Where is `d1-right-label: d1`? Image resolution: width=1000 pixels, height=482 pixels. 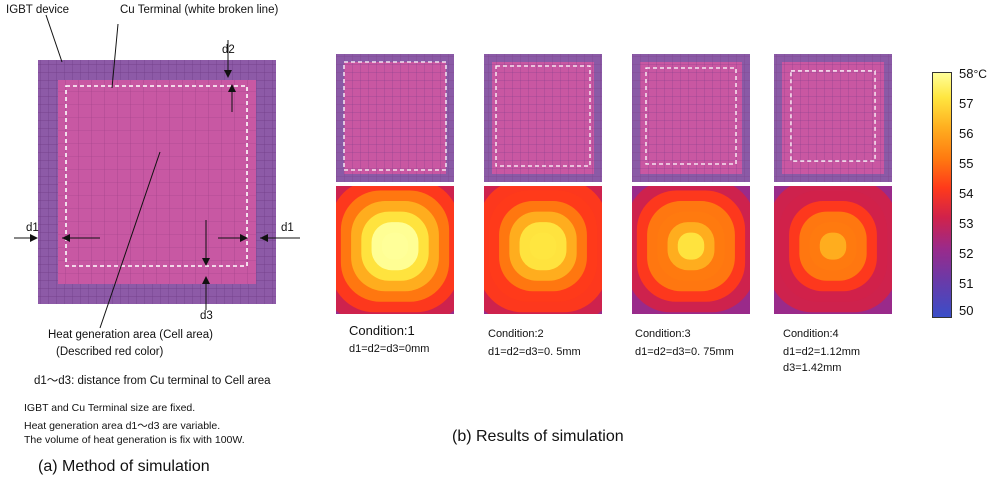
d1-right-label: d1 is located at coordinates (287, 228).